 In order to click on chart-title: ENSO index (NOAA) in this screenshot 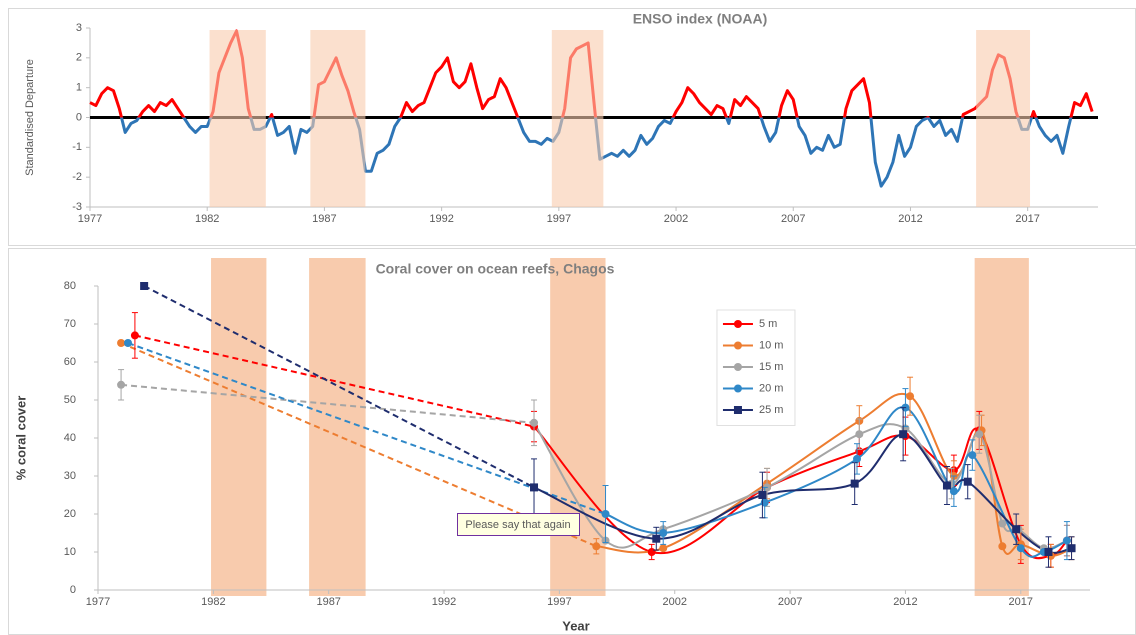, I will do `click(700, 19)`.